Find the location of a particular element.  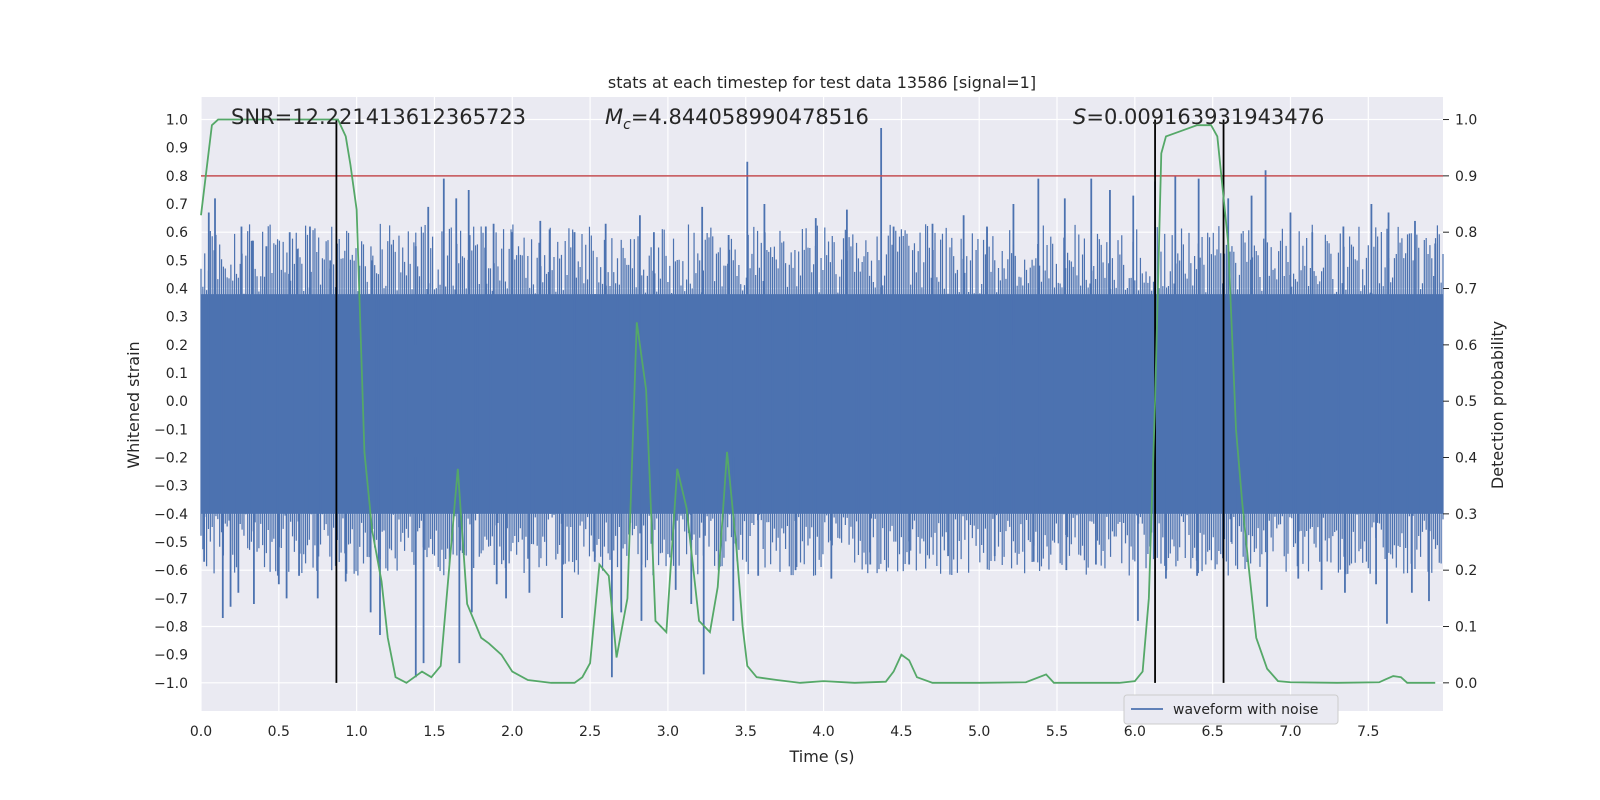

right-axis-ticks: 1.0 0.9 0.8 0.7 0.6 0.5 0.4 0.3 0.2 0.1 0.0 is located at coordinates (1460, 402).